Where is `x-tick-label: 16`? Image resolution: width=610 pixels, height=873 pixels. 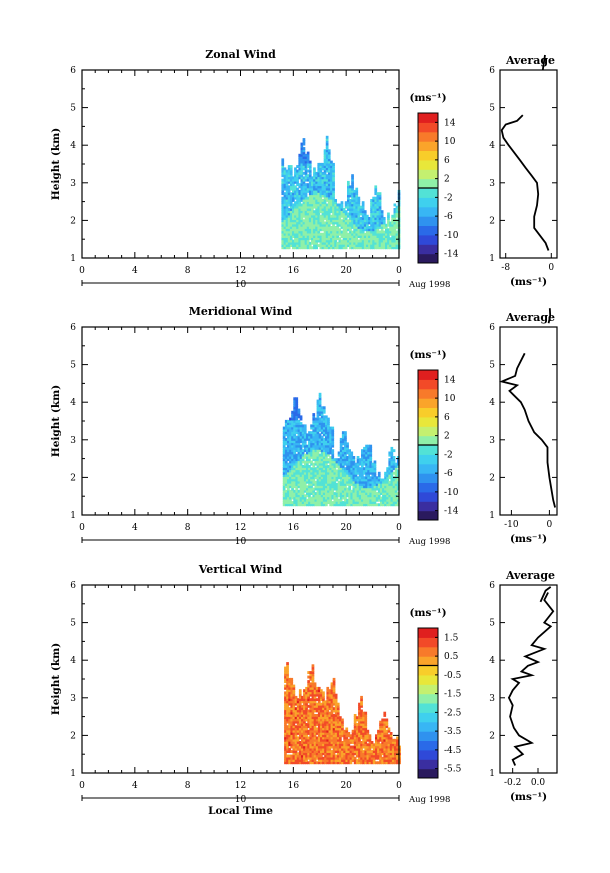
x-tick-label: 16 is located at coordinates (294, 786).